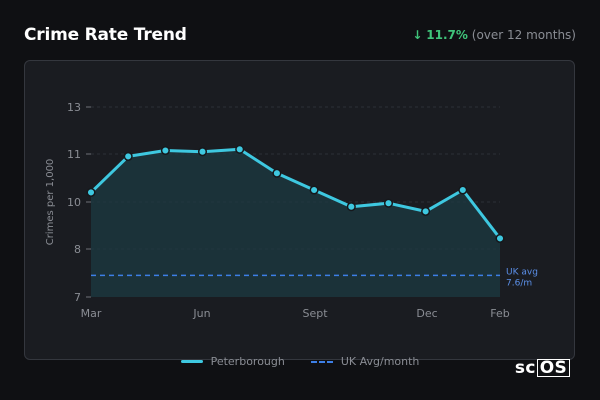  I want to click on y-tick-label: 8, so click(77, 249).